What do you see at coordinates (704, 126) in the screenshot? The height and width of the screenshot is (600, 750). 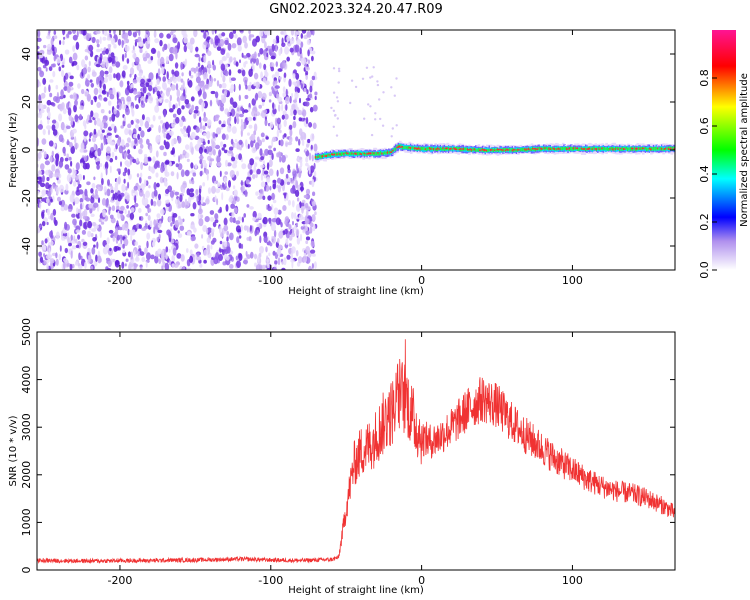 I see `colorbar-tick-label: 0.6` at bounding box center [704, 126].